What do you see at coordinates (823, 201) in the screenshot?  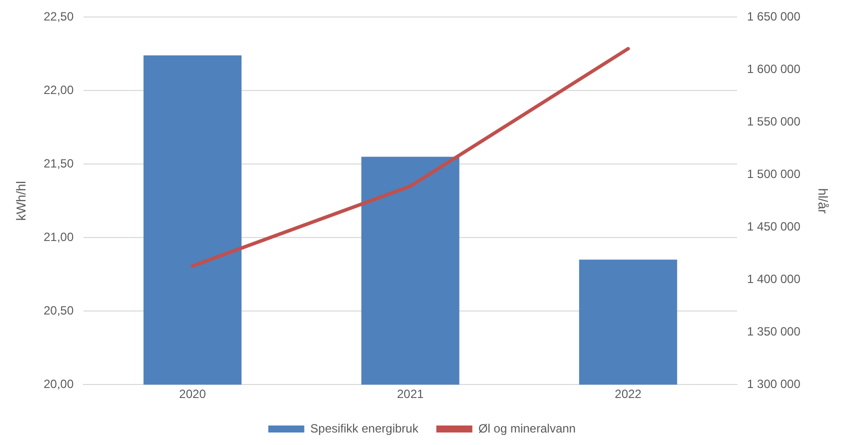 I see `y2-axis-title: hl/år` at bounding box center [823, 201].